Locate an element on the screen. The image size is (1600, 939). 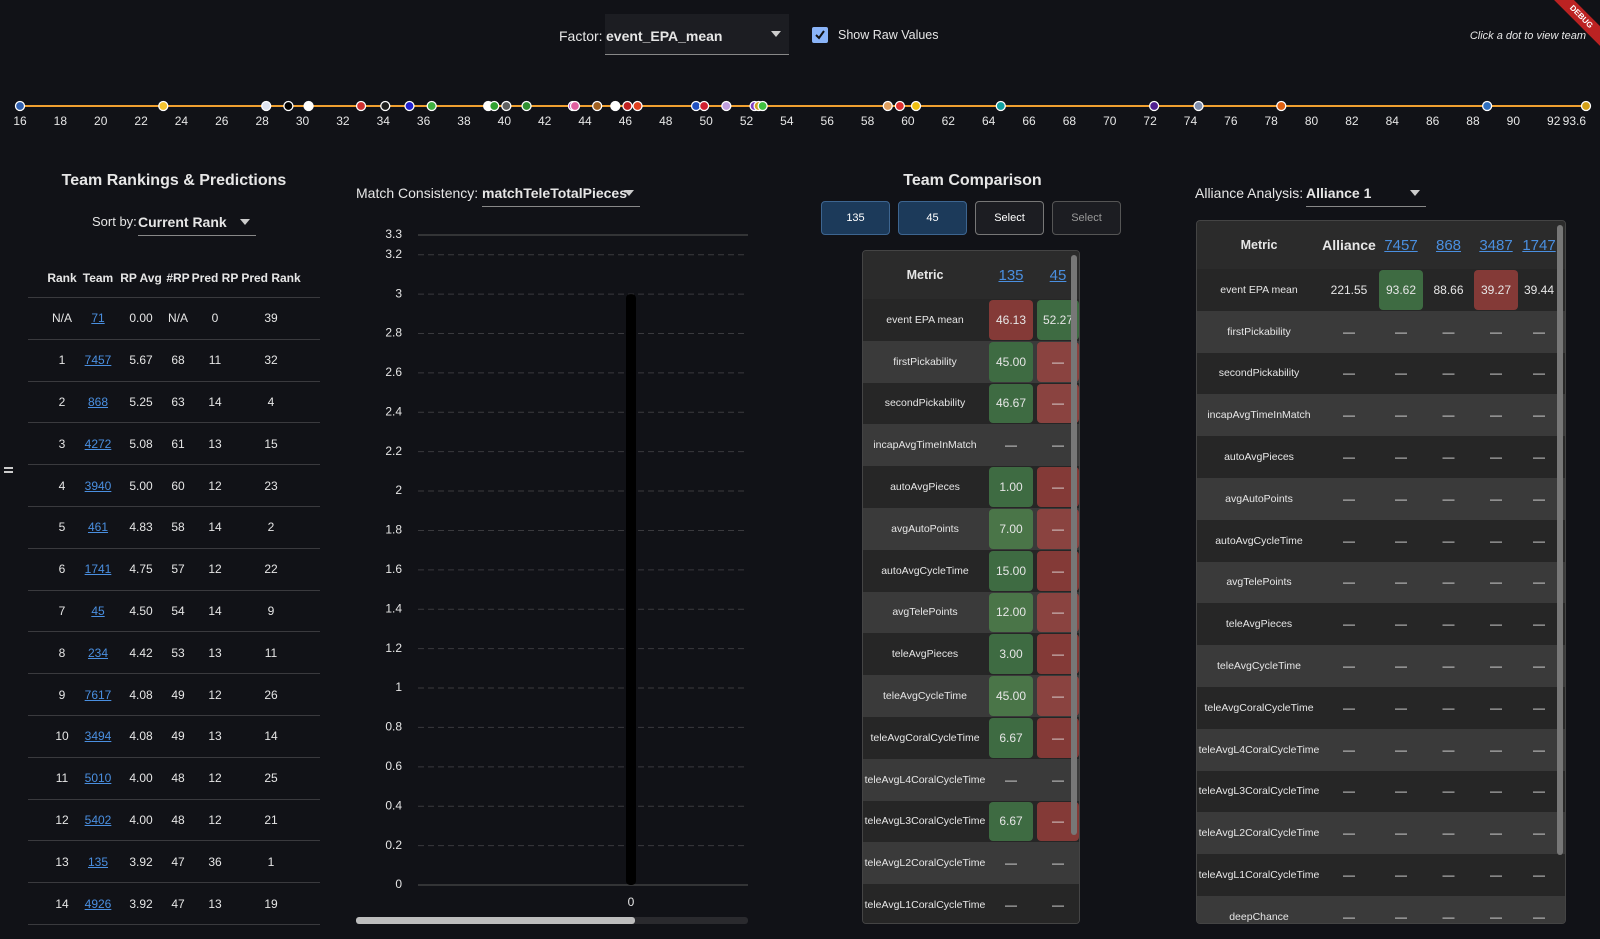
team-link: 4926 is located at coordinates (98, 903).